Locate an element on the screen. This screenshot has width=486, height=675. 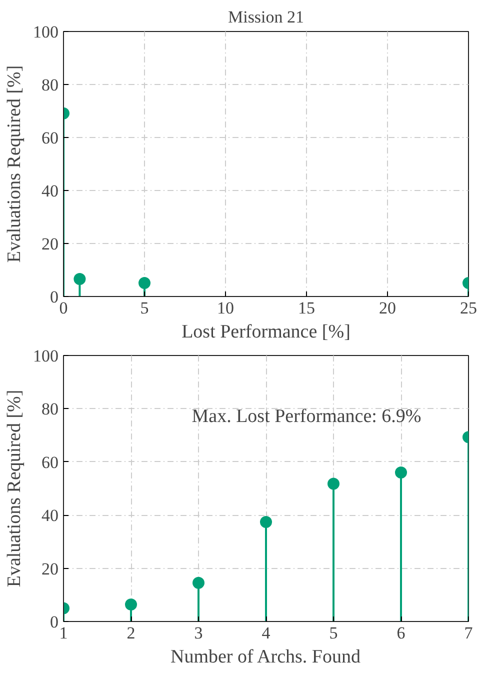
x-tick-label: 3 is located at coordinates (198, 633).